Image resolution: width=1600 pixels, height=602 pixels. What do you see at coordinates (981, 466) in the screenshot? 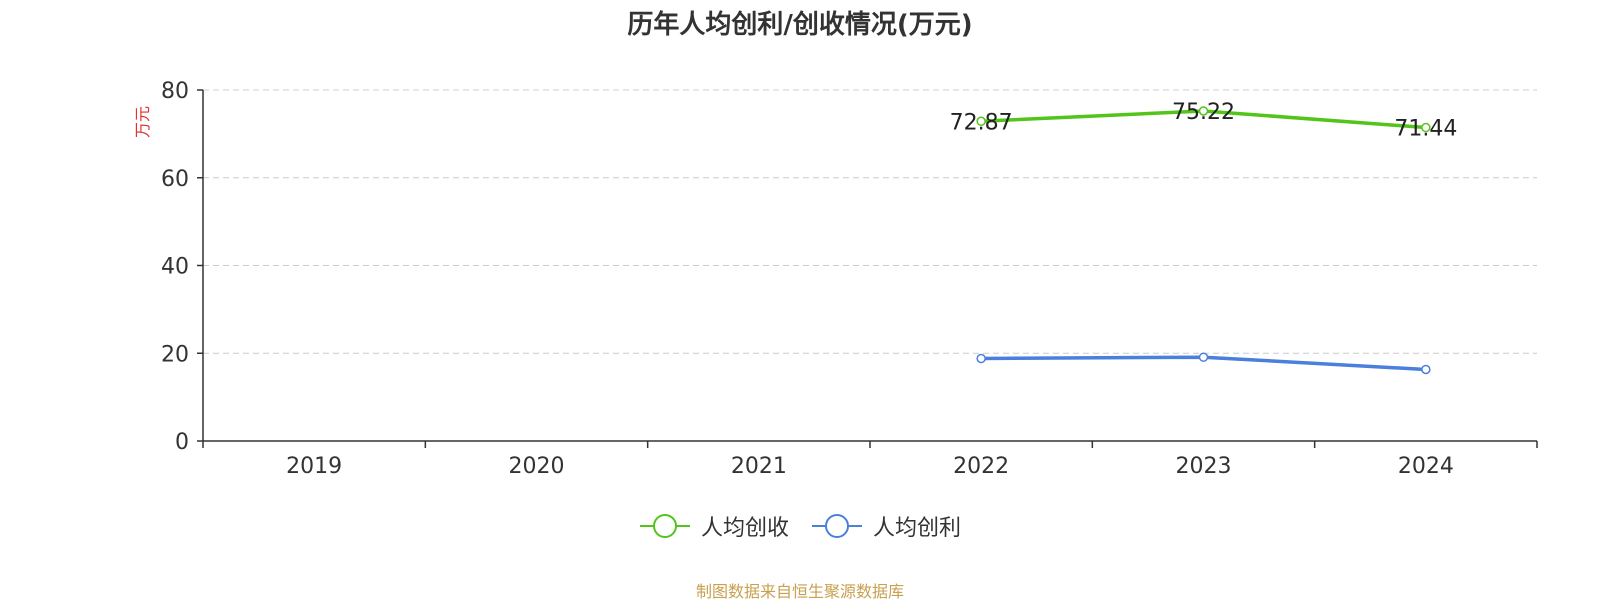
I see `x-tick-label: 2022` at bounding box center [981, 466].